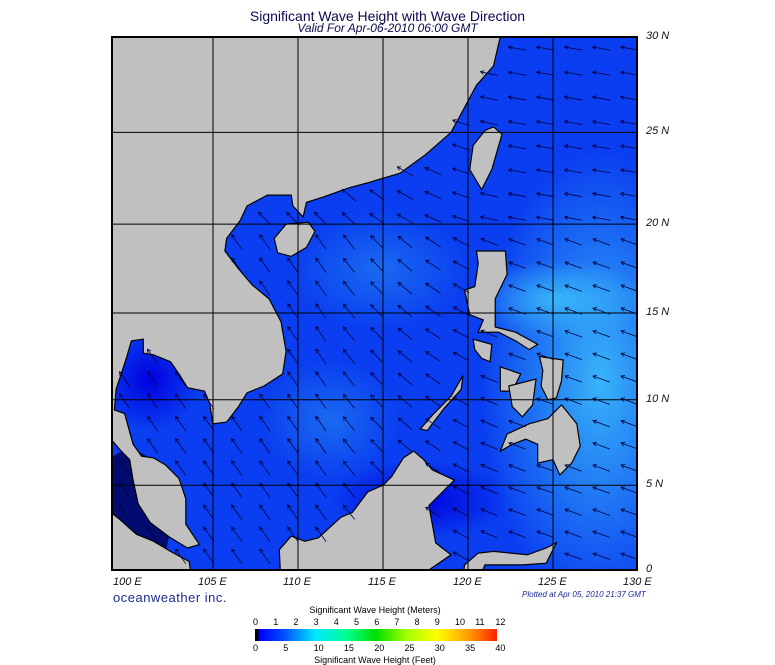 The width and height of the screenshot is (775, 665). Describe the element at coordinates (658, 398) in the screenshot. I see `lat-label: 10 N` at that location.